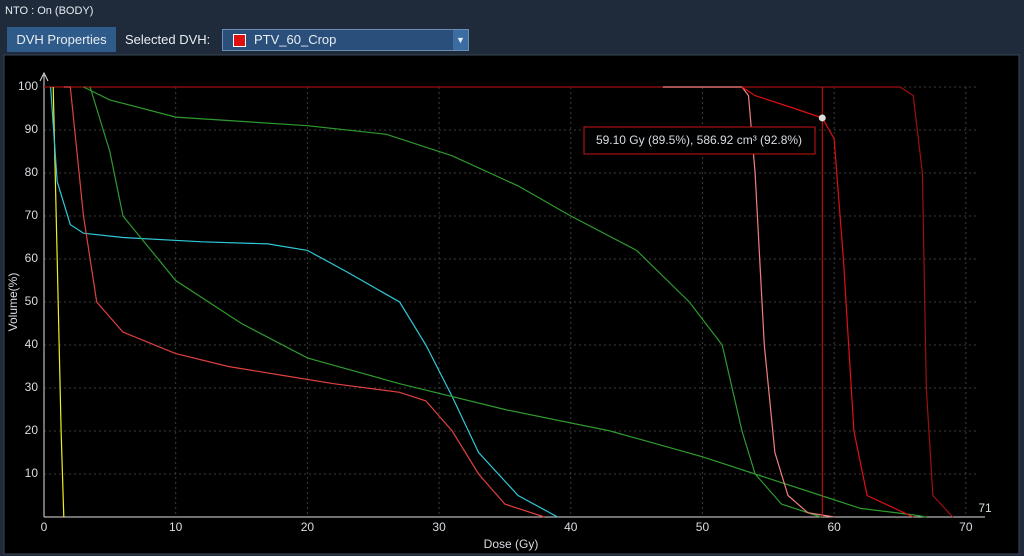  What do you see at coordinates (295, 39) in the screenshot?
I see `dropdown-value: PTV_60_Crop` at bounding box center [295, 39].